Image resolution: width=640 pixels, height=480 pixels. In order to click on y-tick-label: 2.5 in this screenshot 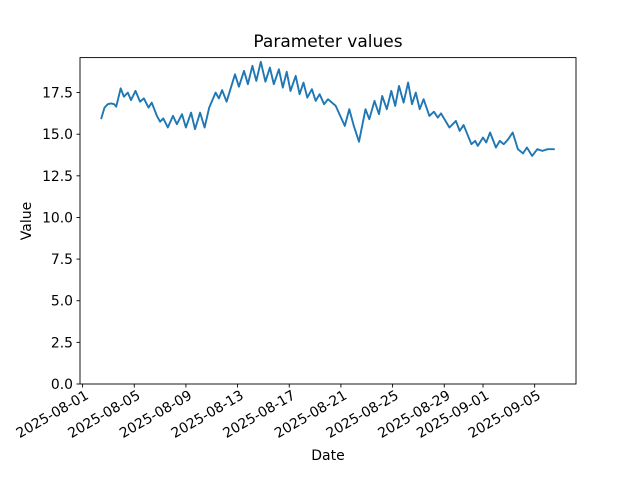, I will do `click(62, 343)`.